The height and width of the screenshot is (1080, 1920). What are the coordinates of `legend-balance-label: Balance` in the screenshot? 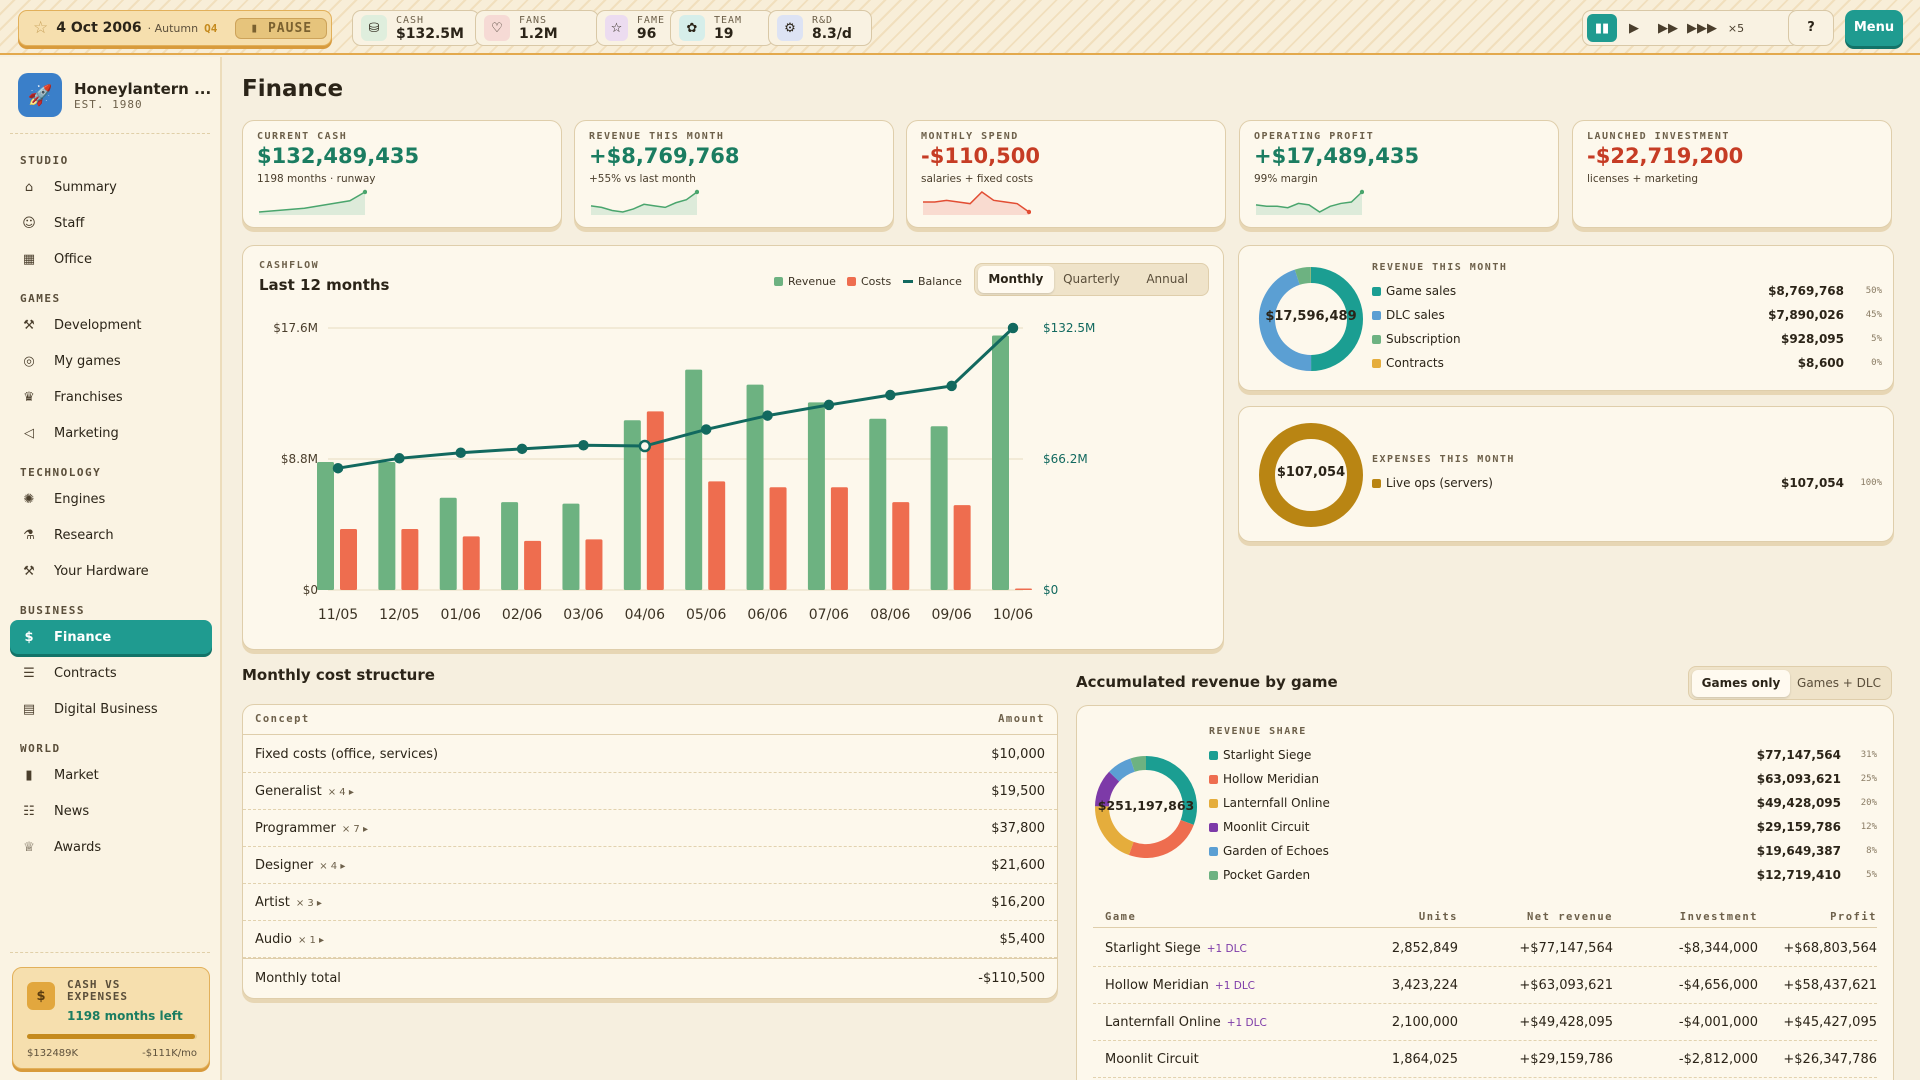 It's located at (940, 281).